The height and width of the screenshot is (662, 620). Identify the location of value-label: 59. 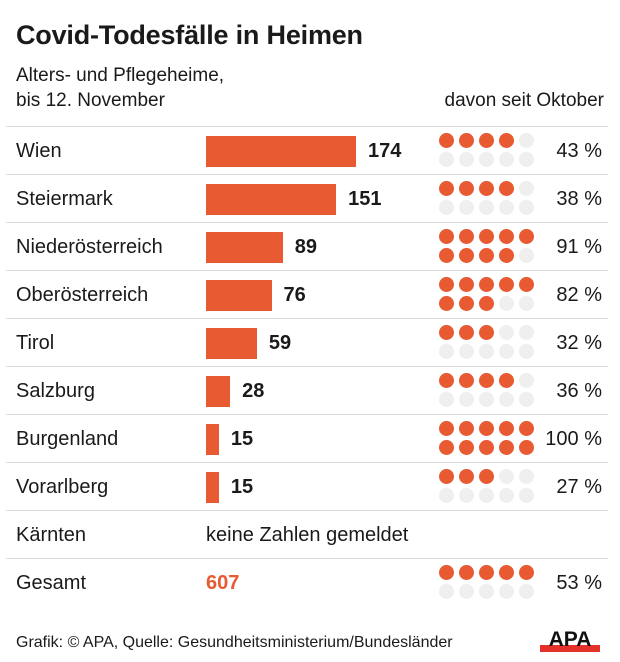
(280, 343).